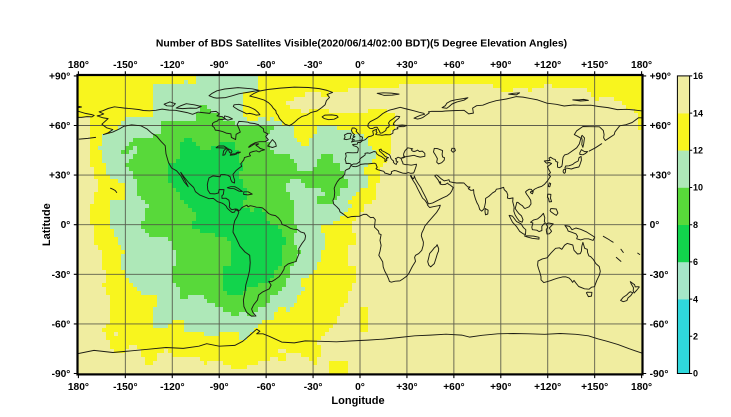 This screenshot has width=731, height=417. What do you see at coordinates (357, 401) in the screenshot?
I see `svg-text: Longitude` at bounding box center [357, 401].